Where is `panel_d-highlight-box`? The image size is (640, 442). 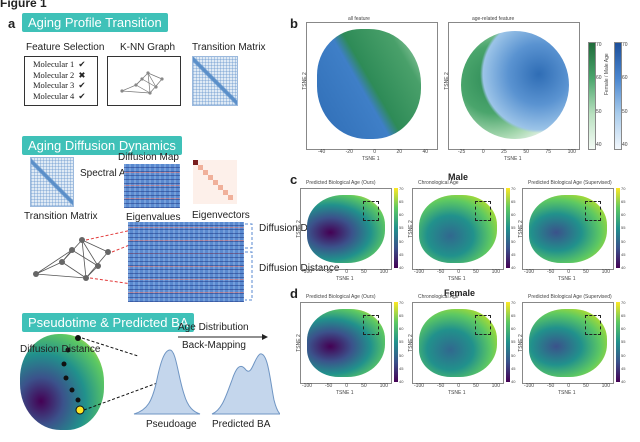 panel_d-highlight-box is located at coordinates (593, 325).